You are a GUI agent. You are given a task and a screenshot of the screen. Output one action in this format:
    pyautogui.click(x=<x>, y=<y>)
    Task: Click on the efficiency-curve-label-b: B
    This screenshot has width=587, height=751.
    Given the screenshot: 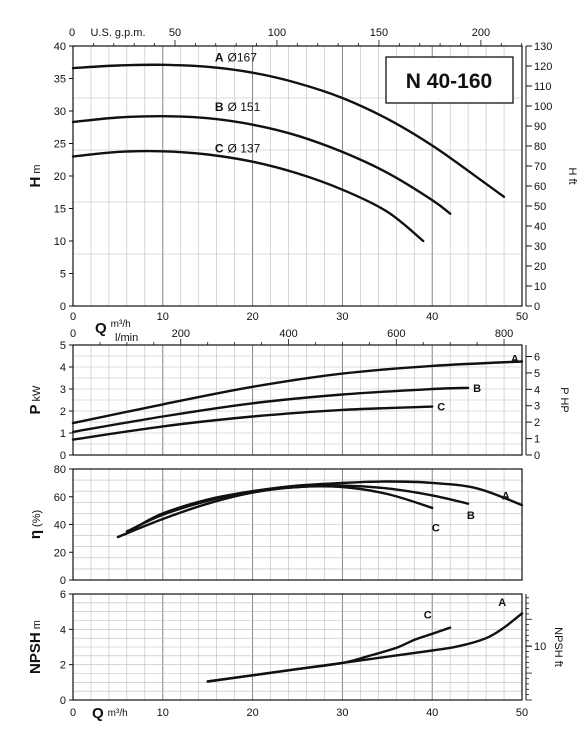 What is the action you would take?
    pyautogui.click(x=471, y=516)
    